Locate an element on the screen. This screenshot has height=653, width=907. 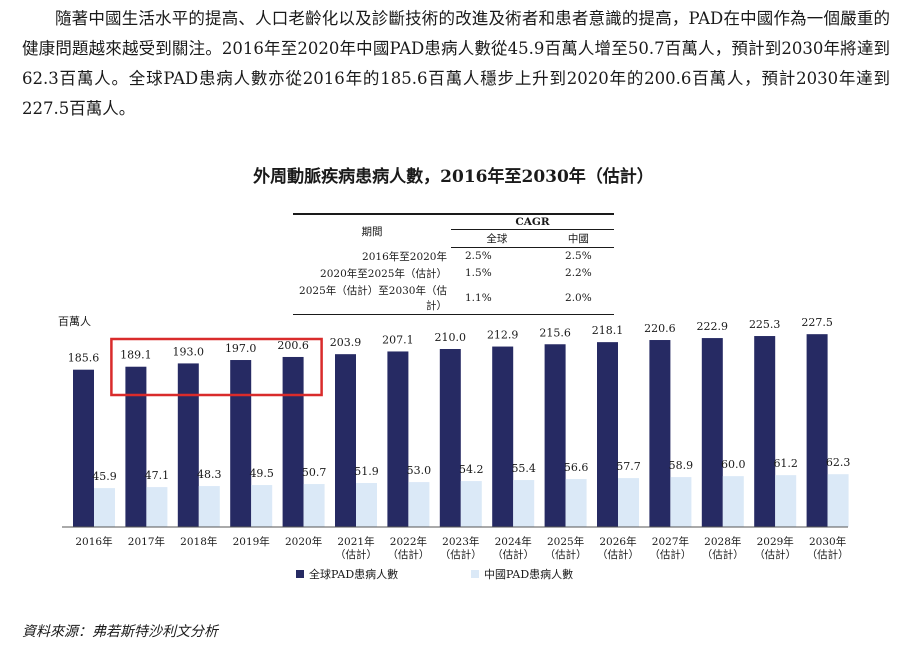
x-tick-label: 2017年 is located at coordinates (146, 541).